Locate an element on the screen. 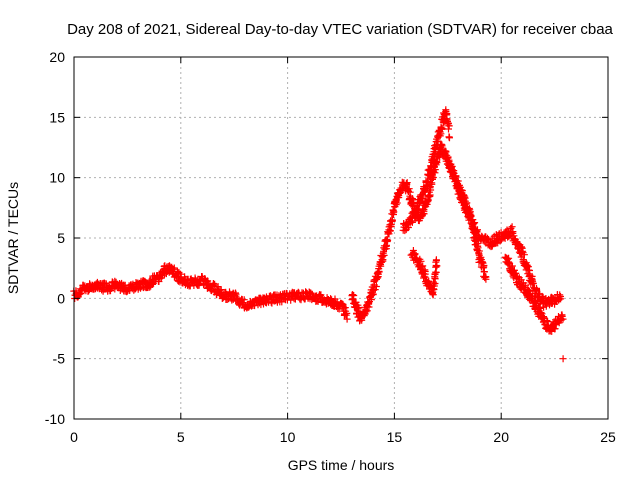  y-tick-label: -10 is located at coordinates (55, 419).